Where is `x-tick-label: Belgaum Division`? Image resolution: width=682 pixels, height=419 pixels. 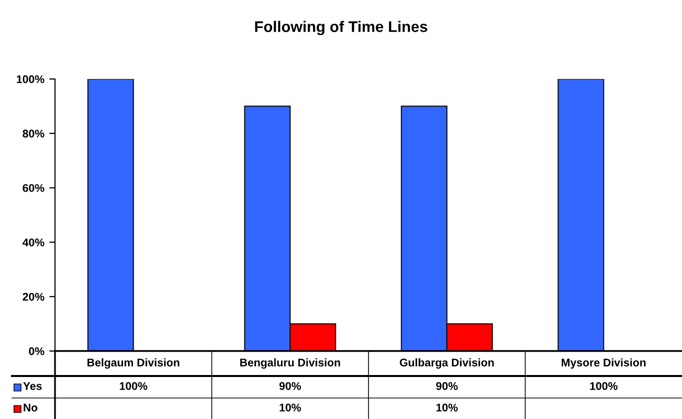 x-tick-label: Belgaum Division is located at coordinates (134, 363).